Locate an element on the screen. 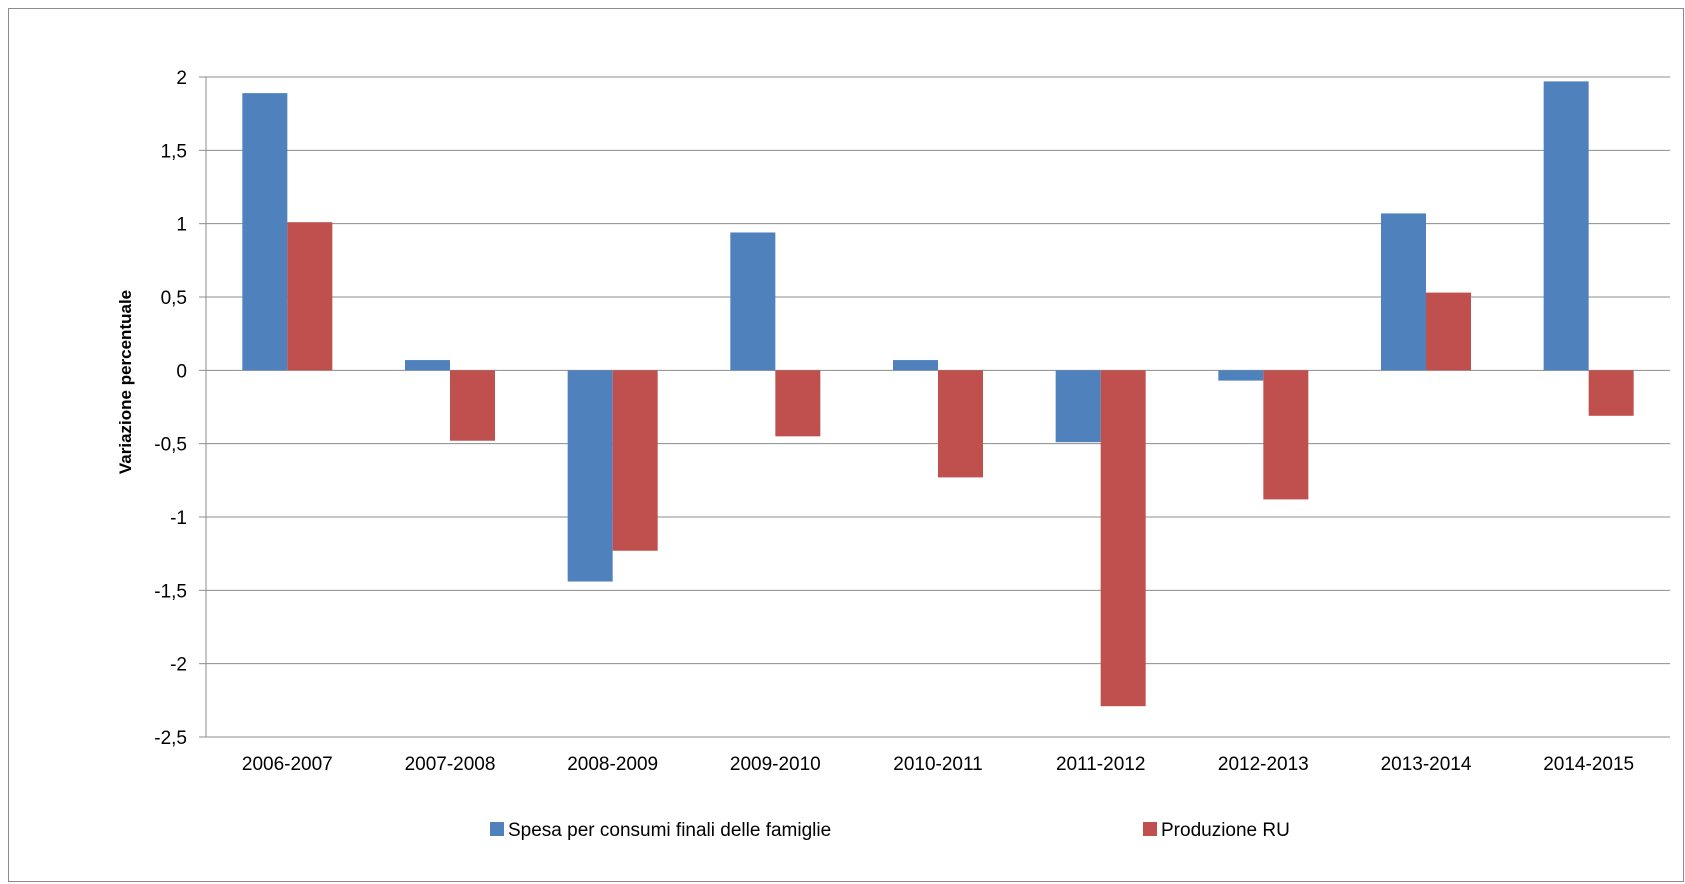 Image resolution: width=1685 pixels, height=884 pixels. bar-produzione-2010-2011 is located at coordinates (960, 424).